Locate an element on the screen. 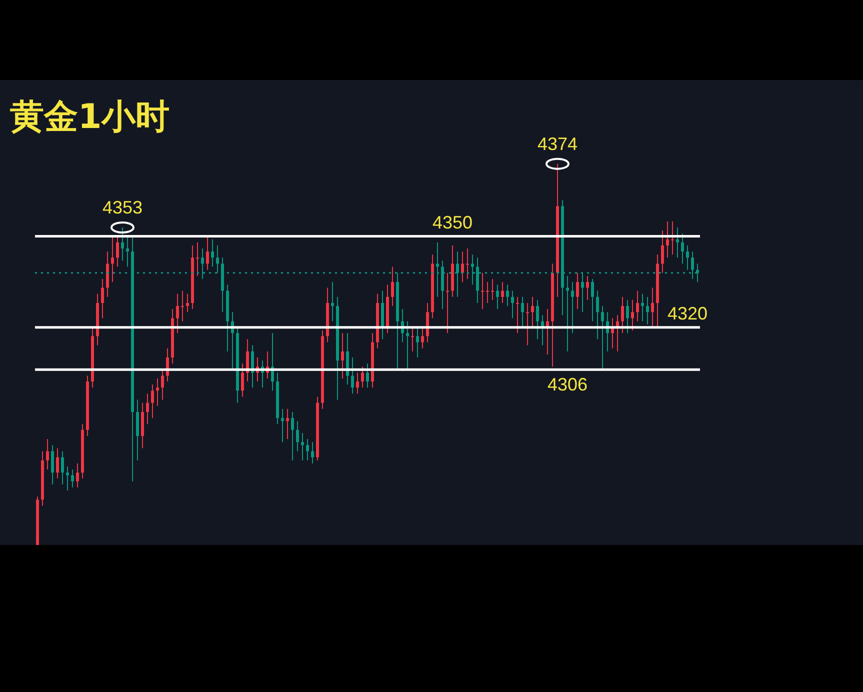 The image size is (863, 692). annotation: 4353 is located at coordinates (122, 208).